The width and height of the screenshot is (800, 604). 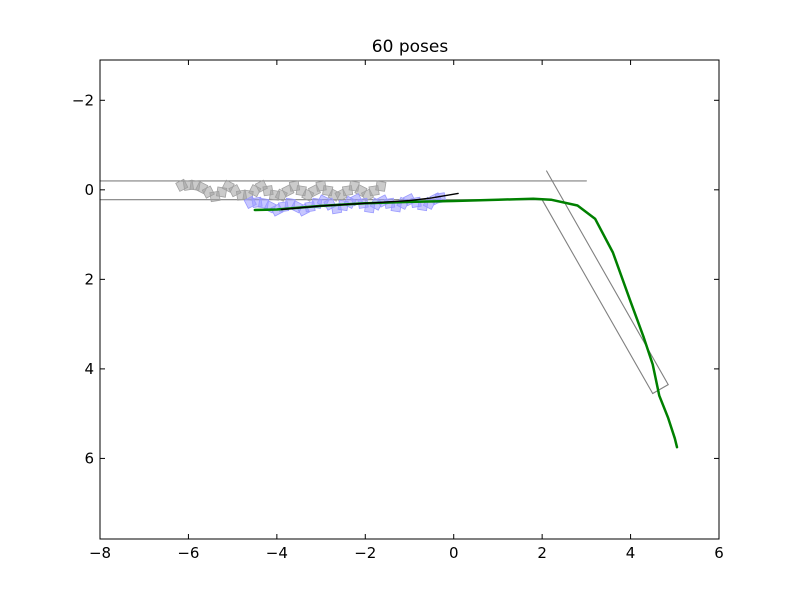 What do you see at coordinates (89, 190) in the screenshot?
I see `y-tick-label: 0` at bounding box center [89, 190].